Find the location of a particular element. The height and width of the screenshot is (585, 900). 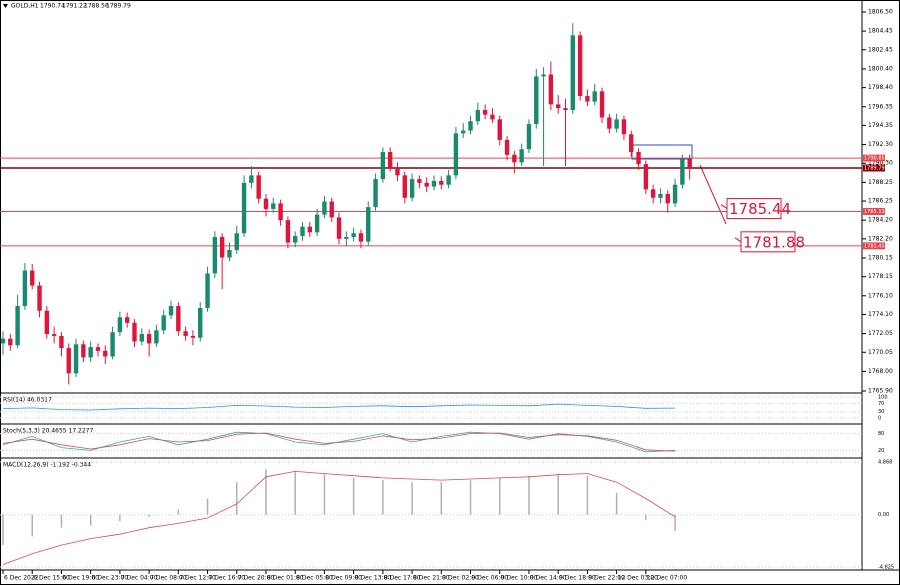

x-tick-label: 7 Dec 04:00 is located at coordinates (139, 578).